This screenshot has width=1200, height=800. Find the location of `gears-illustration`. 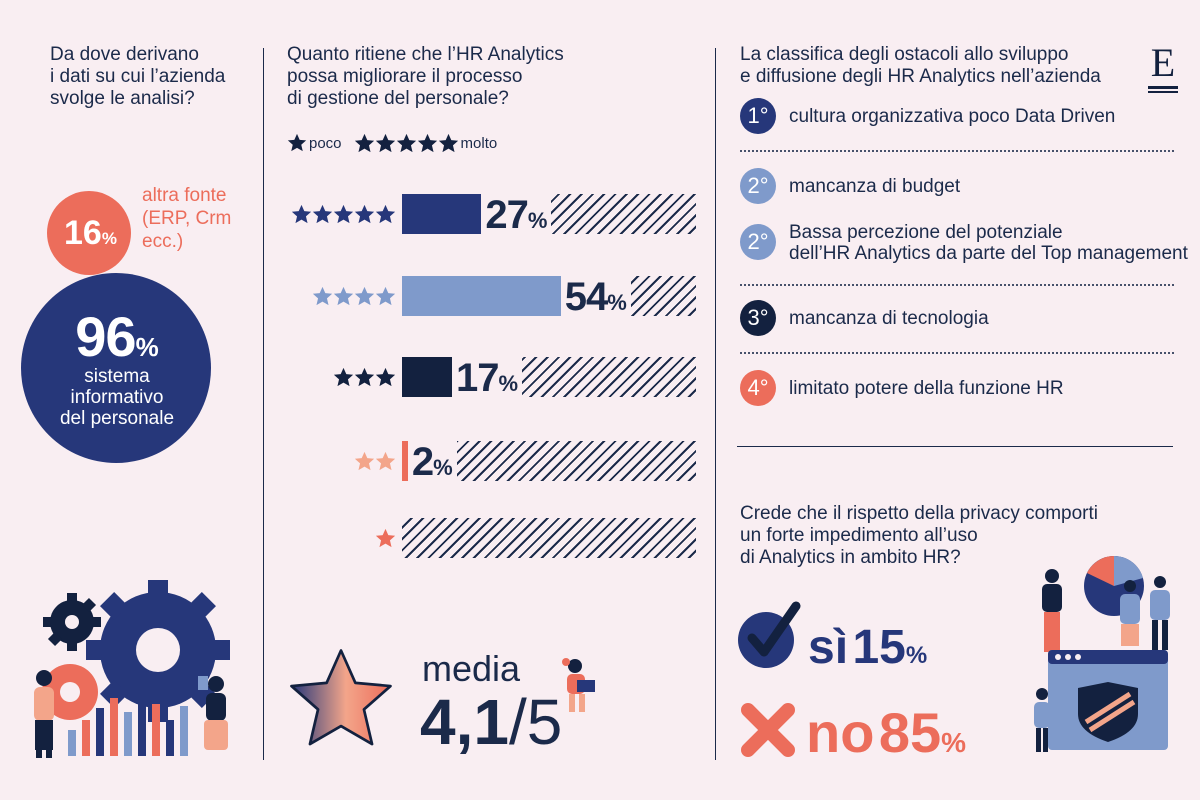

gears-illustration is located at coordinates (132, 669).